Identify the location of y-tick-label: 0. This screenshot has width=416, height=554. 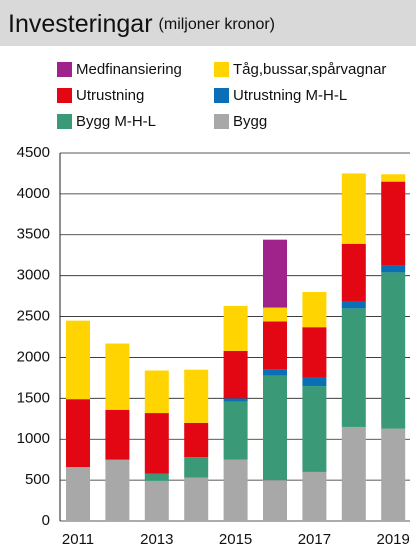
(46, 520).